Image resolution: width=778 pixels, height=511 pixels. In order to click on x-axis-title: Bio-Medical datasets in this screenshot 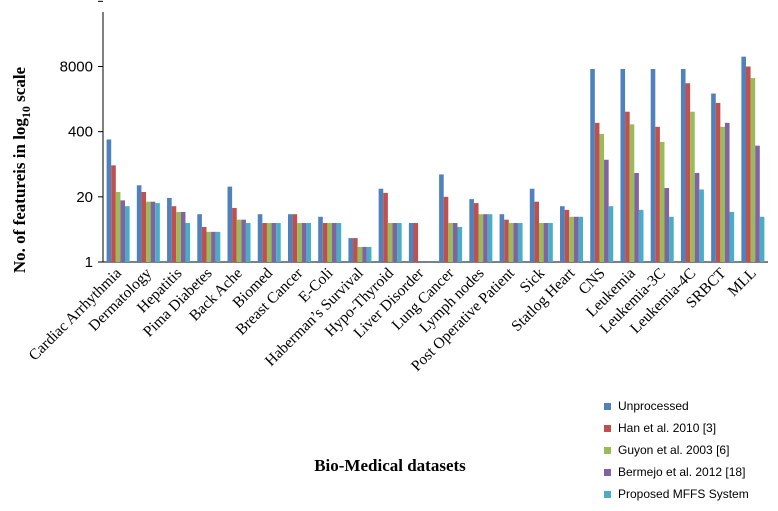, I will do `click(390, 465)`.